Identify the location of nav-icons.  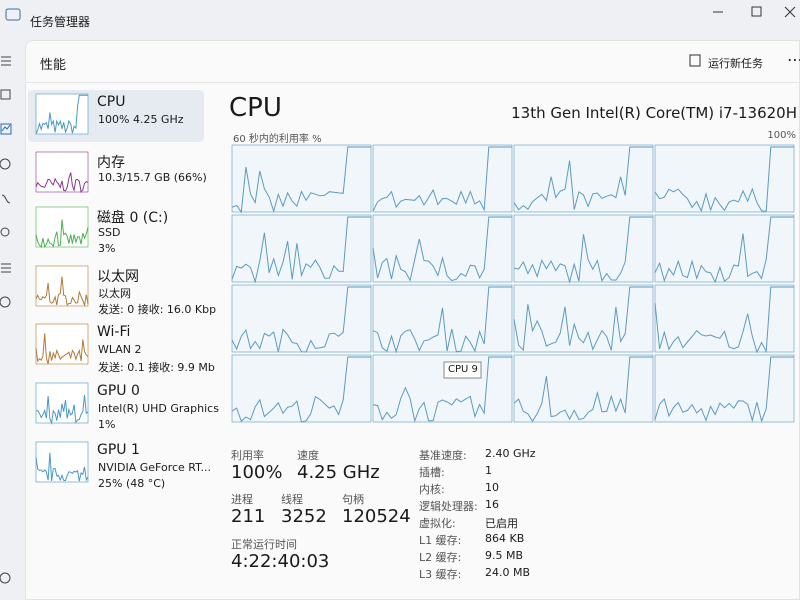
(6, 320).